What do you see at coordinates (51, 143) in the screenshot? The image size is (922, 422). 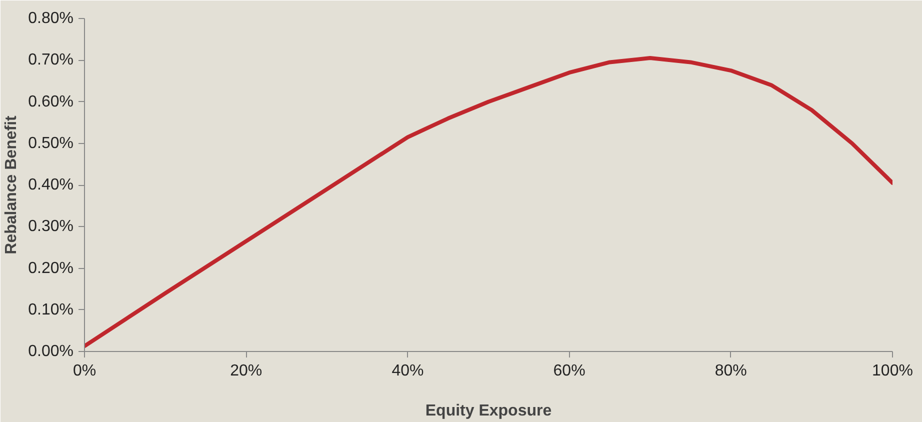 I see `y-tick-label: 0.50%` at bounding box center [51, 143].